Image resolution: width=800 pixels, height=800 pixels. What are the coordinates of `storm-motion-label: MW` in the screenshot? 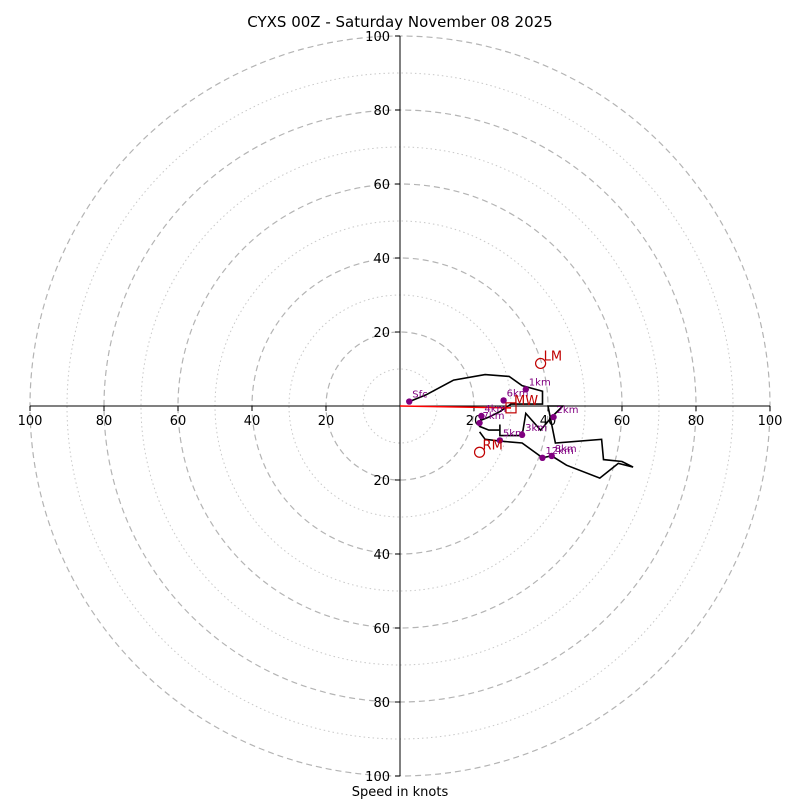 It's located at (526, 401).